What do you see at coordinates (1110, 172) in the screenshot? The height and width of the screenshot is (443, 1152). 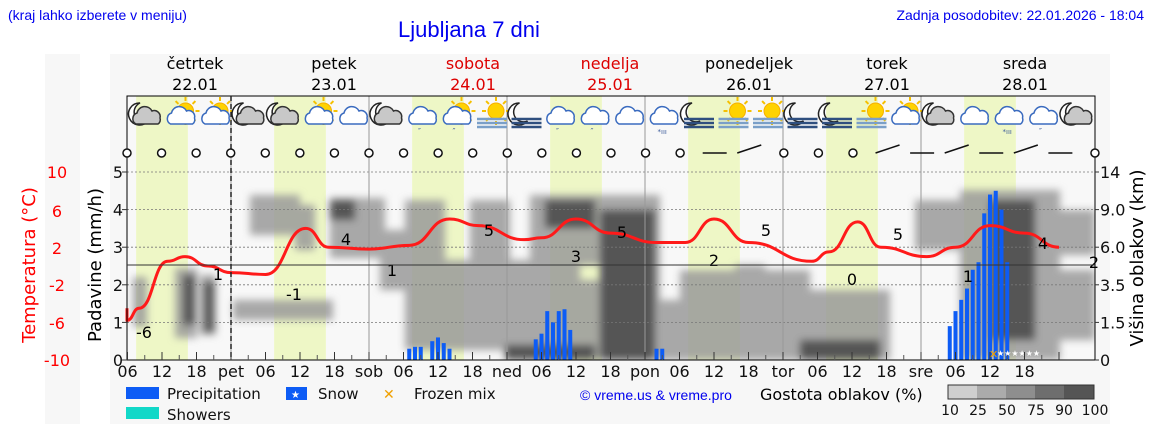 I see `svg-text: 14` at bounding box center [1110, 172].